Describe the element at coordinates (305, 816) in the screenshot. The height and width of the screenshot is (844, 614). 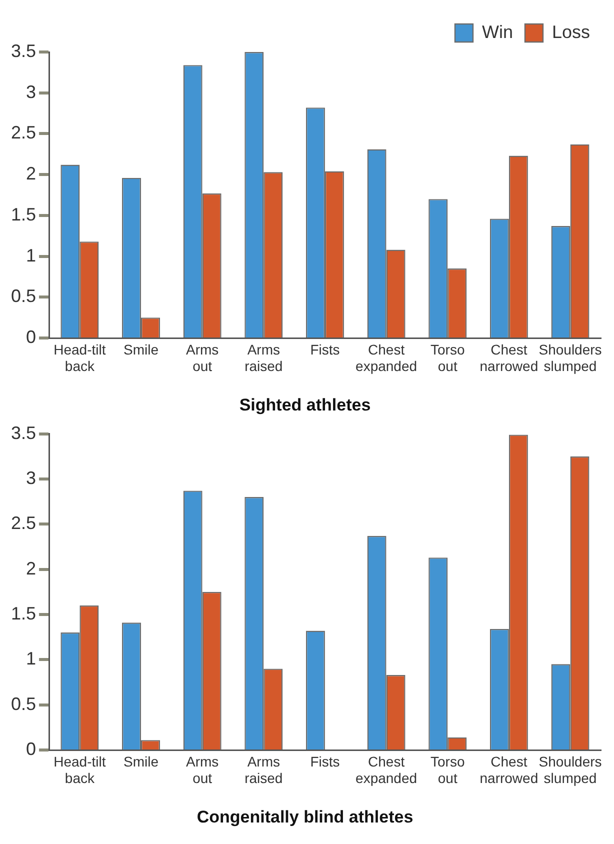
I see `text: Congenitally blind athletes` at that location.